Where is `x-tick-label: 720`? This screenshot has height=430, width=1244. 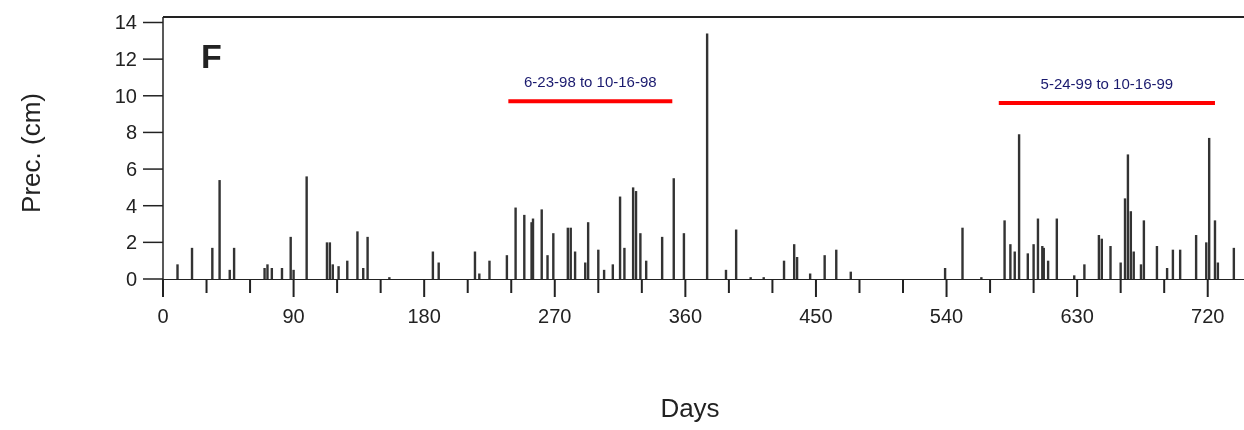
x-tick-label: 720 is located at coordinates (1208, 316).